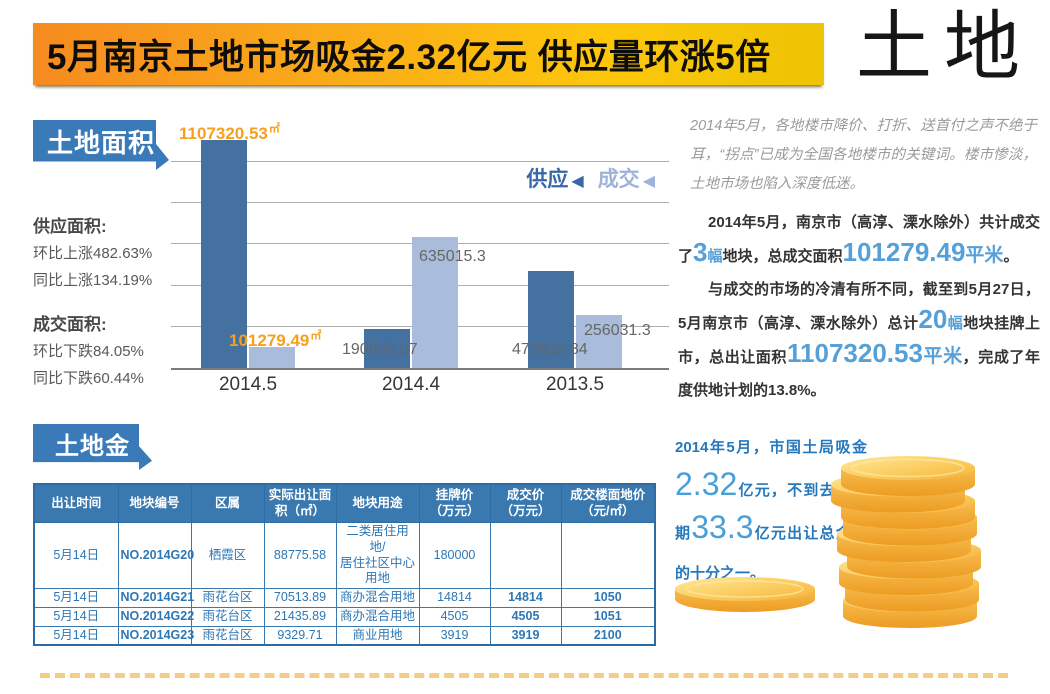 Image resolution: width=1050 pixels, height=694 pixels. I want to click on brand-title: 土地, so click(944, 46).